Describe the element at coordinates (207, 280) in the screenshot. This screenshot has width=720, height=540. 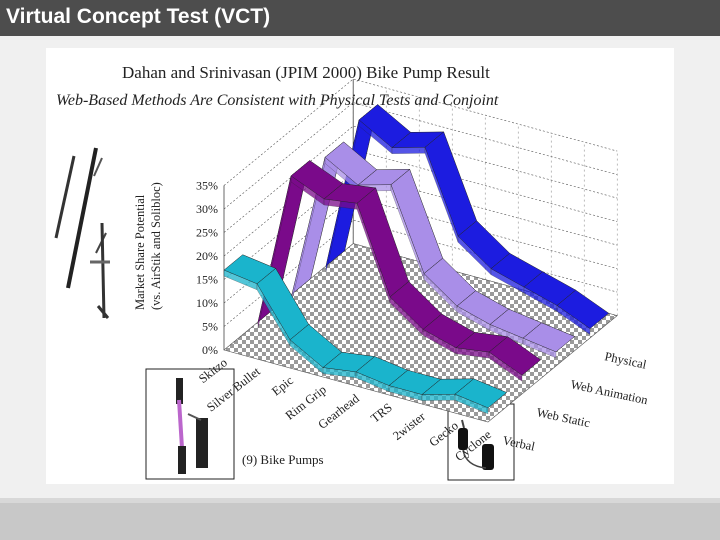
I see `y-tick-label: 15%` at that location.